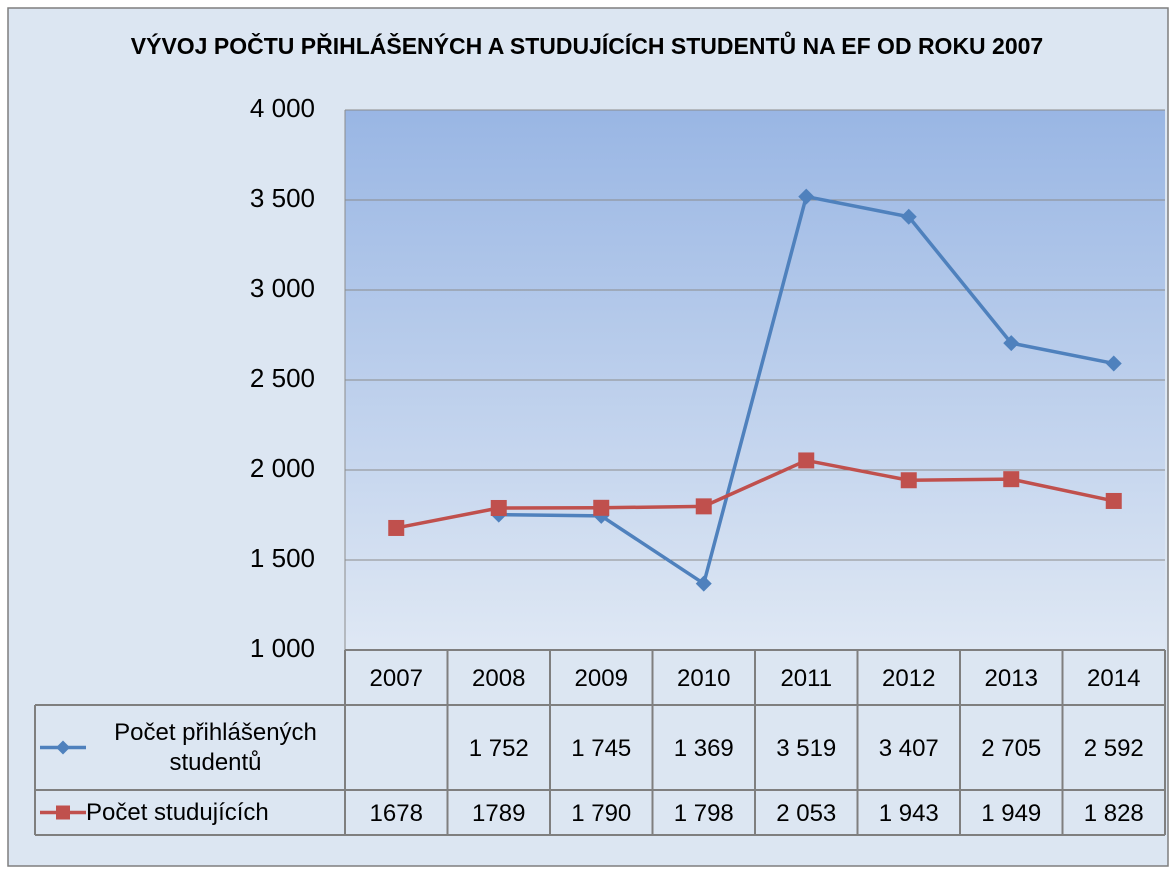 The image size is (1174, 872). I want to click on data-label: 1 752, so click(499, 748).